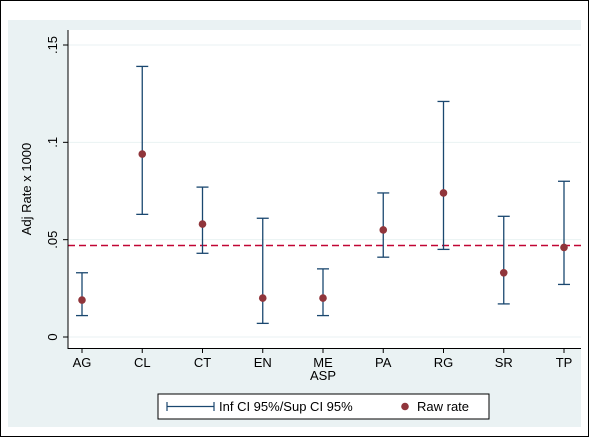 The height and width of the screenshot is (442, 589). What do you see at coordinates (444, 362) in the screenshot?
I see `x-tick-label: RG` at bounding box center [444, 362].